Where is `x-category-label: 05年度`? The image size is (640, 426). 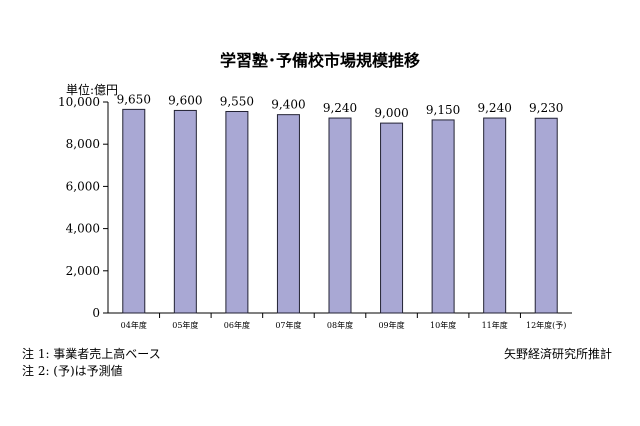 x-category-label: 05年度 is located at coordinates (185, 325).